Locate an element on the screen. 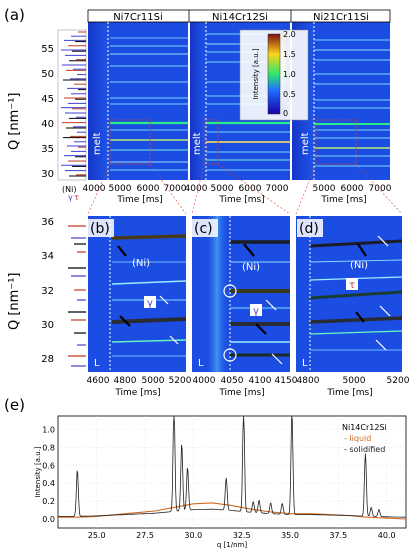 The image size is (420, 550). panel-d-label: (d) is located at coordinates (309, 229).